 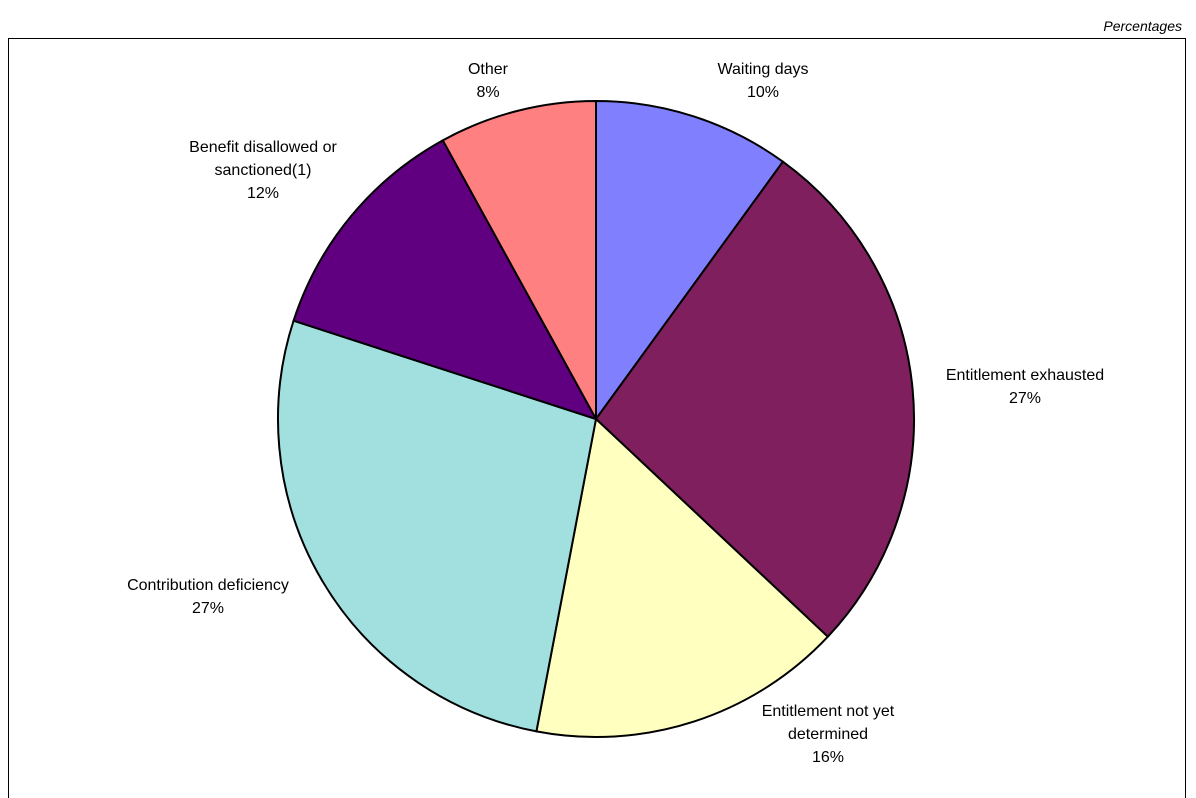 I want to click on slice-value-label: 10%, so click(x=763, y=92).